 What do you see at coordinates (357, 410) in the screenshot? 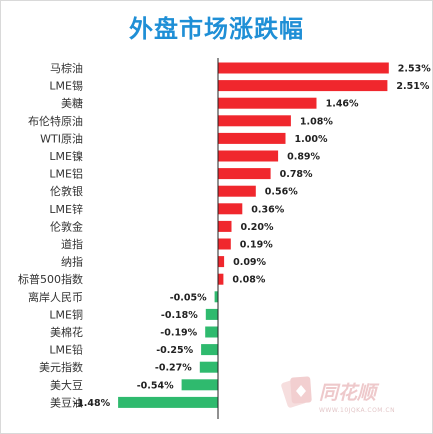
I see `watermark-url: WWW.10JQKA.COM.CN` at bounding box center [357, 410].